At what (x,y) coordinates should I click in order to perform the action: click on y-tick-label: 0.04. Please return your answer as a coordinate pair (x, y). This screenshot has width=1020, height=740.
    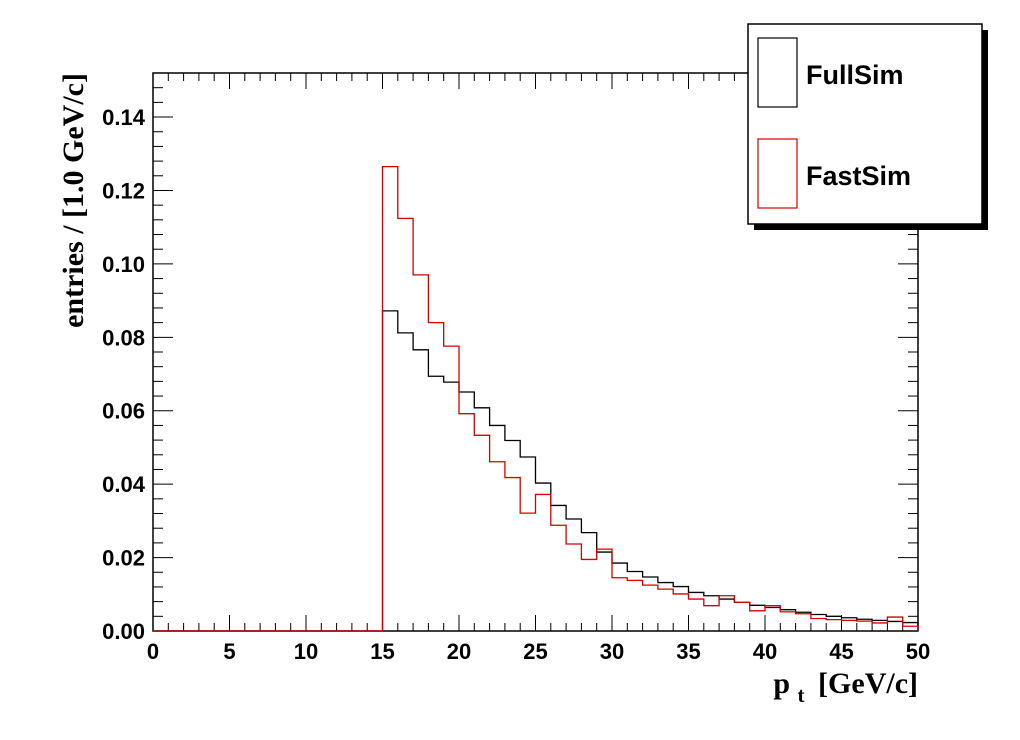
    Looking at the image, I should click on (124, 484).